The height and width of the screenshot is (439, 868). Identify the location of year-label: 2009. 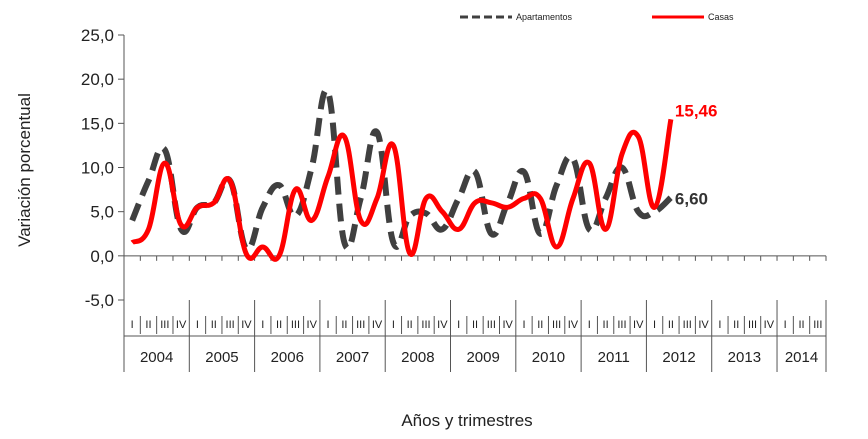
(482, 357).